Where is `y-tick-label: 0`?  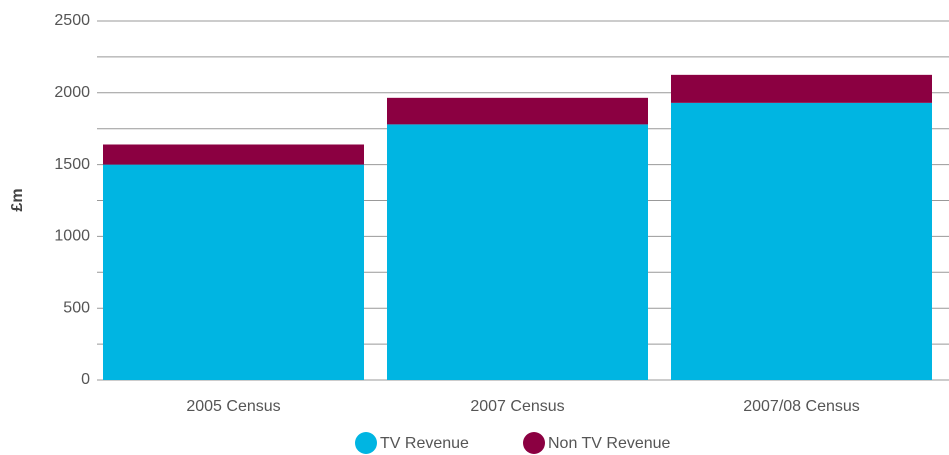 y-tick-label: 0 is located at coordinates (85, 379).